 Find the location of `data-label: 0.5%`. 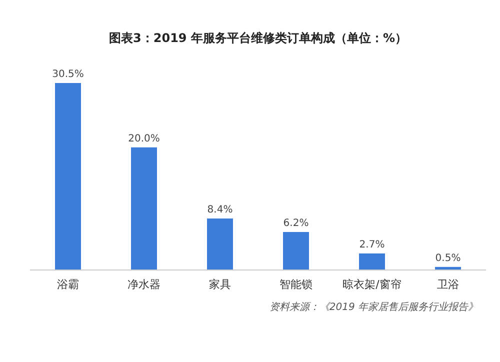

data-label: 0.5% is located at coordinates (448, 258).